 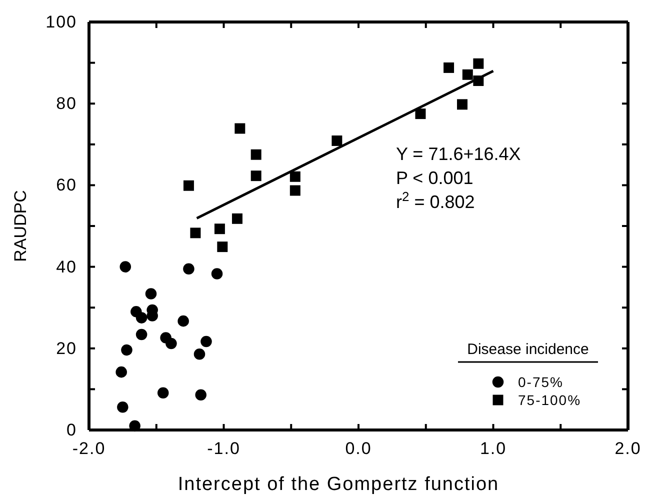 I want to click on y-tick-label: 40, so click(x=66, y=266).